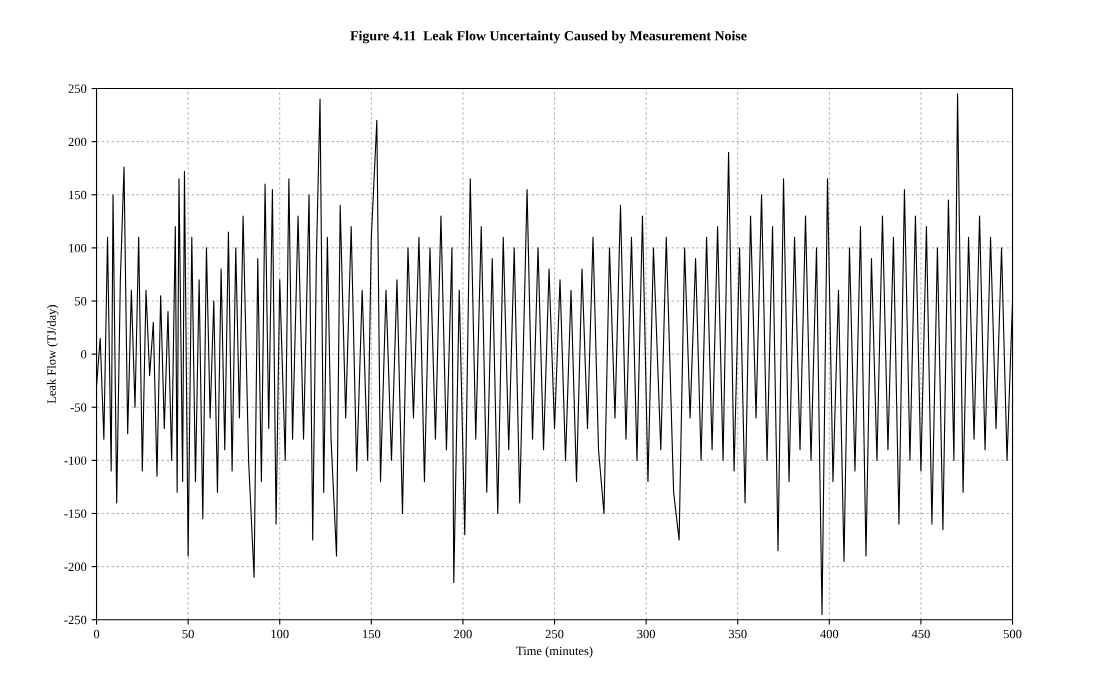 The width and height of the screenshot is (1097, 681). I want to click on x-tick-label: 150, so click(372, 634).